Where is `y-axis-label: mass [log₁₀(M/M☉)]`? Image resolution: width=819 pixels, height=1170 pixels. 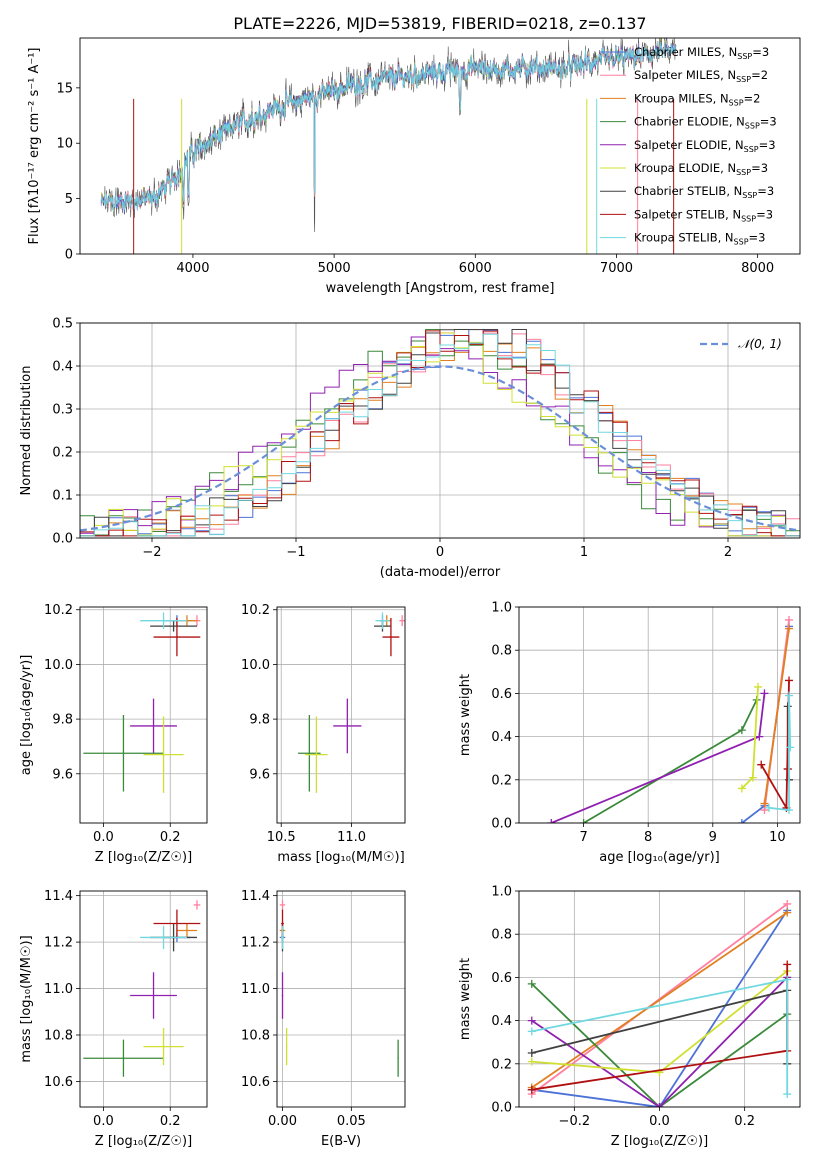 y-axis-label: mass [log₁₀(M/M☉)] is located at coordinates (26, 998).